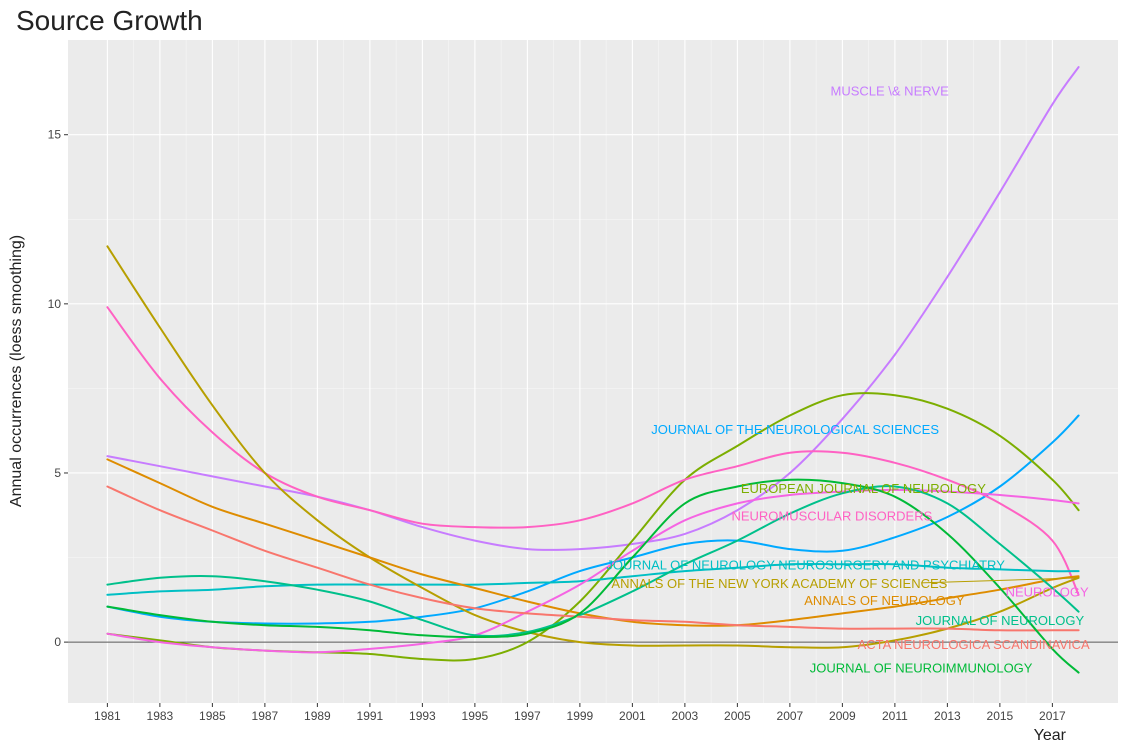 This screenshot has height=750, width=1125. What do you see at coordinates (16, 371) in the screenshot?
I see `y-axis-label: Annual occurrences (loess smoothing)` at bounding box center [16, 371].